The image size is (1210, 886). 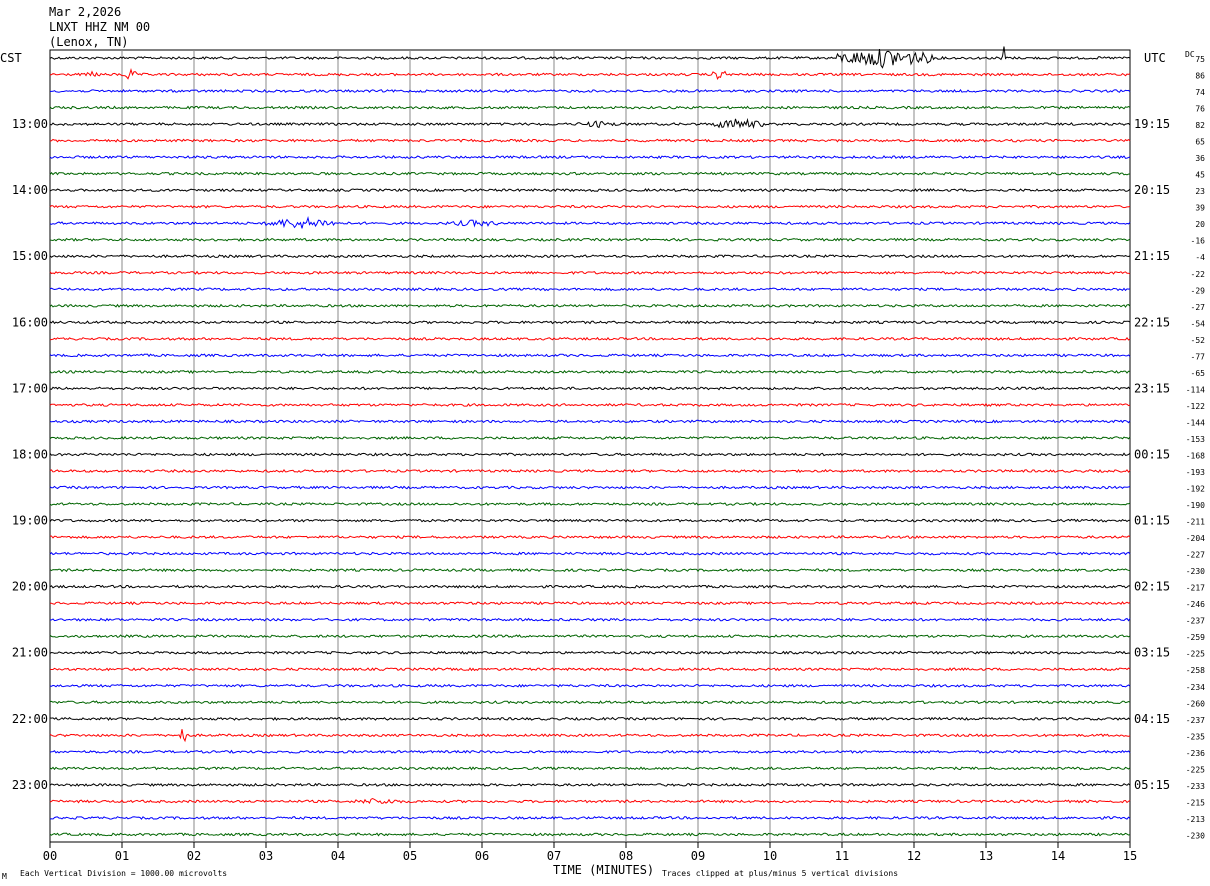 What do you see at coordinates (1198, 340) in the screenshot?
I see `dc-offset-label: -52` at bounding box center [1198, 340].